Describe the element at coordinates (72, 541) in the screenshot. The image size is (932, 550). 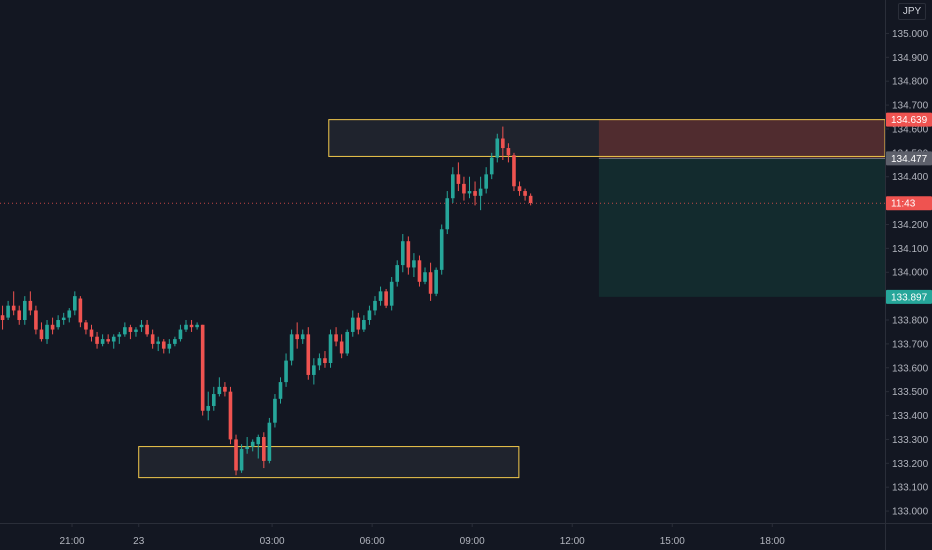
I see `x-tick-label: 21:00` at that location.